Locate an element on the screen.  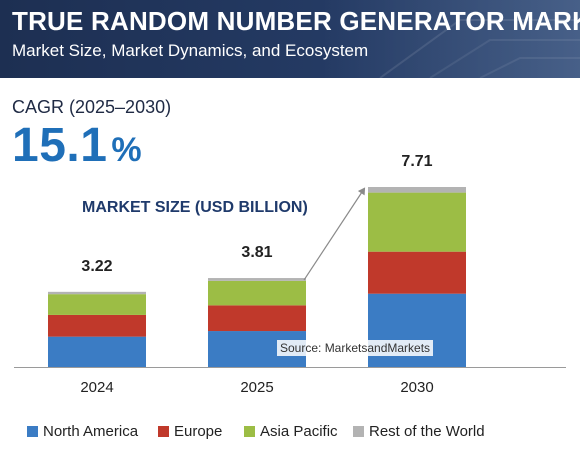
bar-segment-rest-of-the-world-2025 is located at coordinates (257, 279).